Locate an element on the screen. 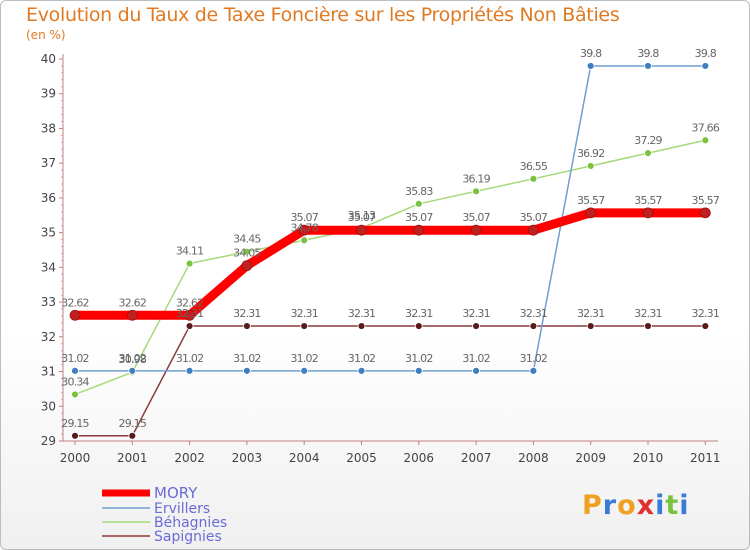 This screenshot has width=750, height=550. x-tick-label: 2011 is located at coordinates (705, 458).